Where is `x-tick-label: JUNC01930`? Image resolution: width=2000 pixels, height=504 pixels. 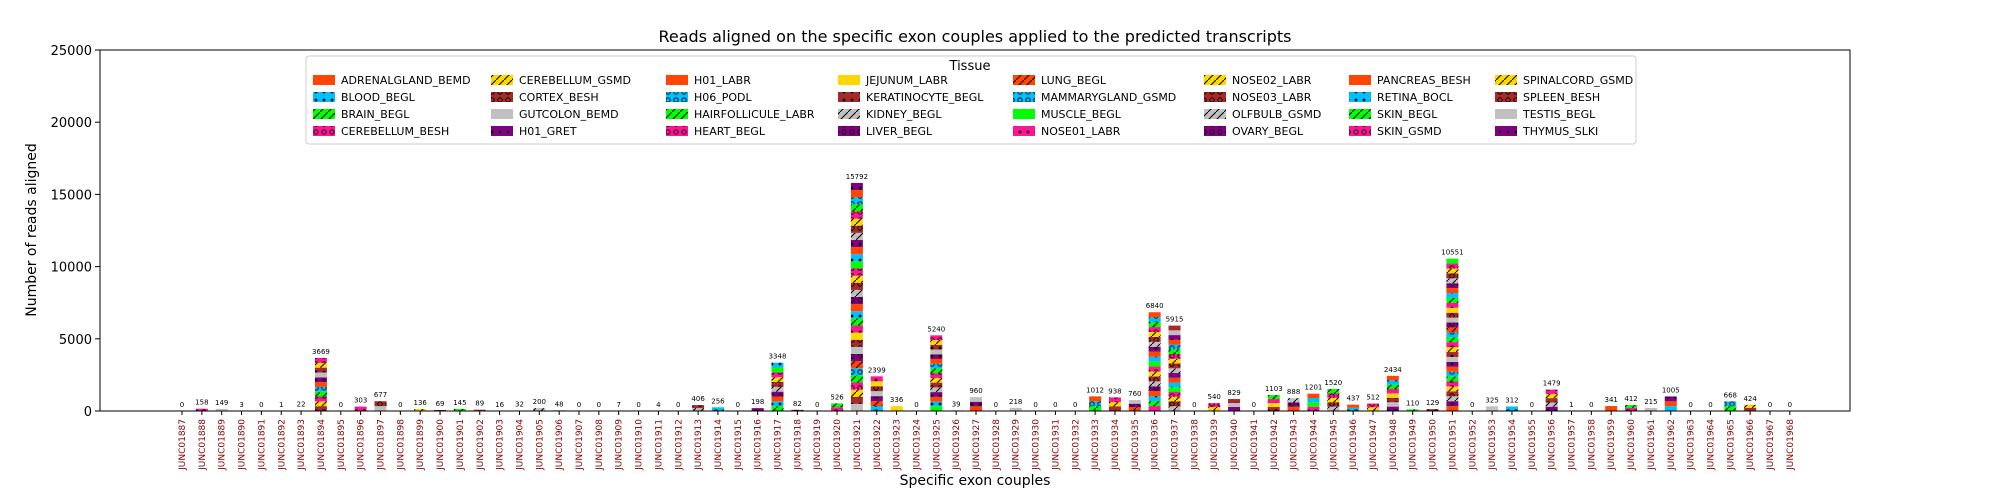
x-tick-label: JUNC01930 is located at coordinates (1037, 445).